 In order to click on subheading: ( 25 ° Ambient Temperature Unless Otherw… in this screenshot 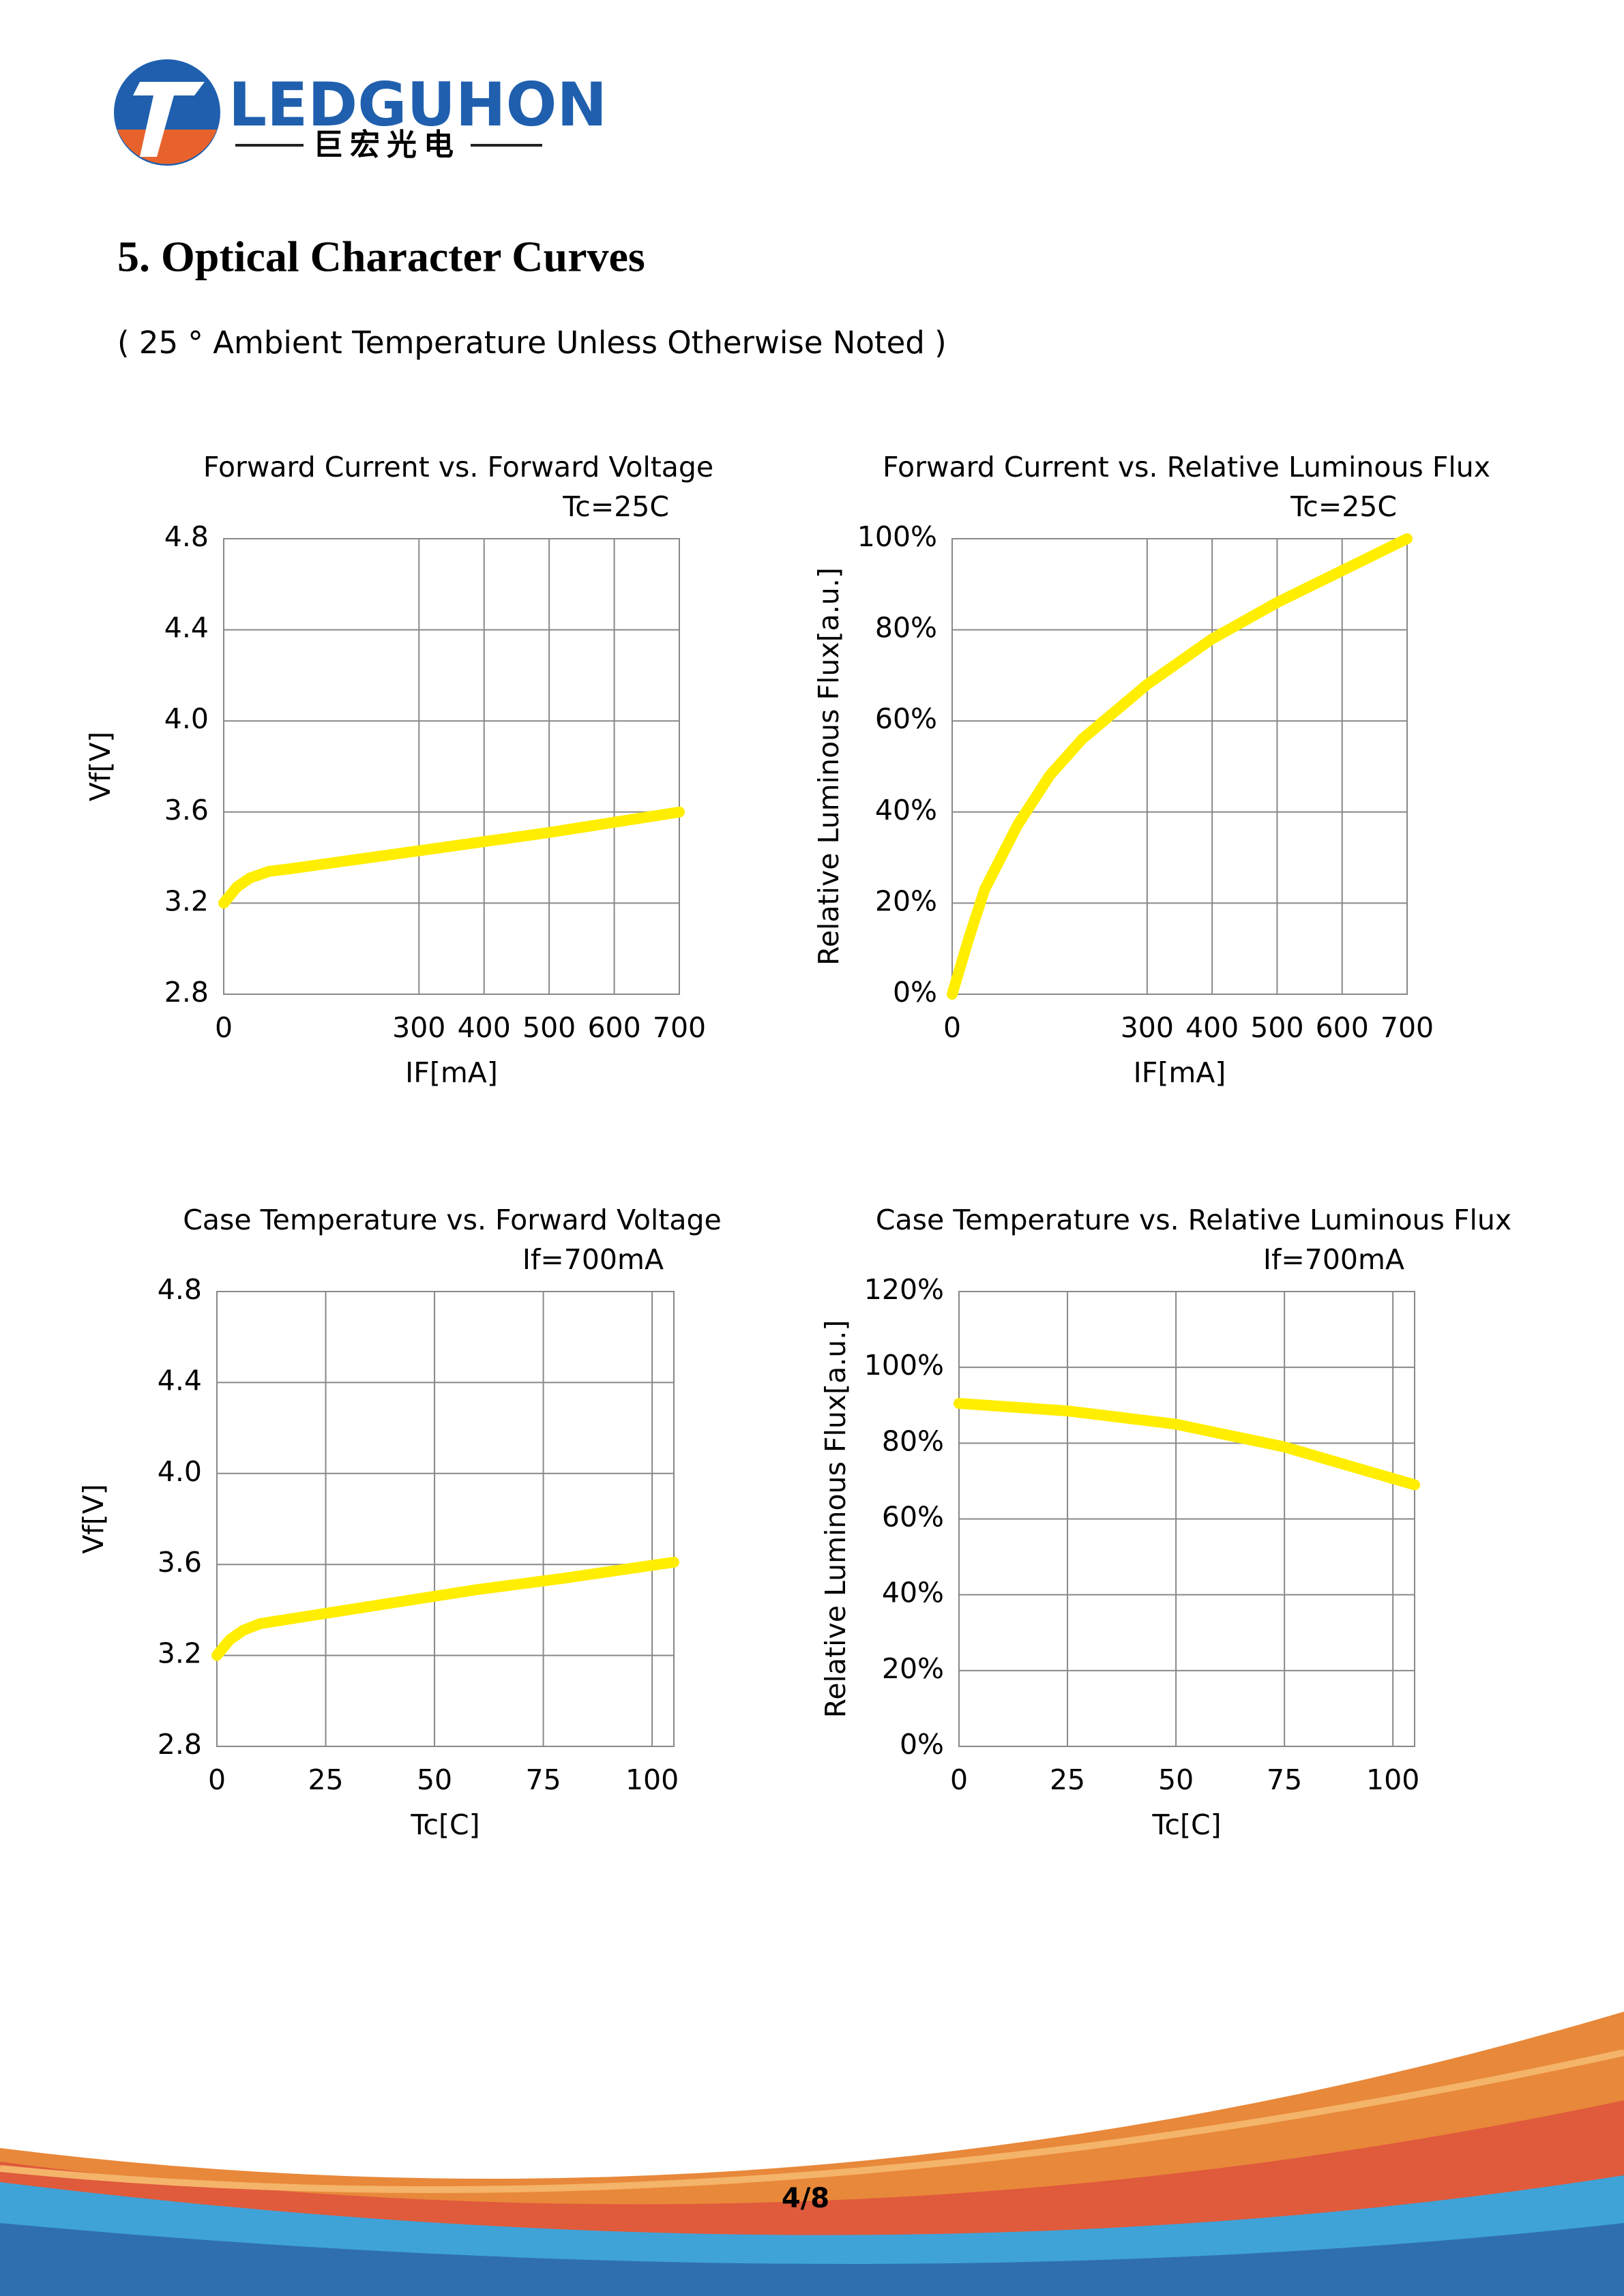, I will do `click(532, 343)`.